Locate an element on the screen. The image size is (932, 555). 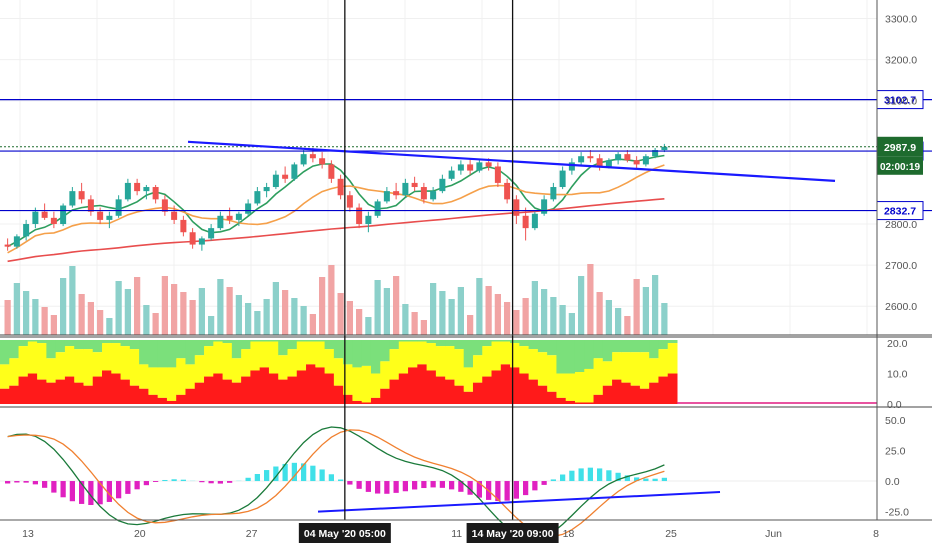
price-tick-label: 3200.0 is located at coordinates (901, 61).